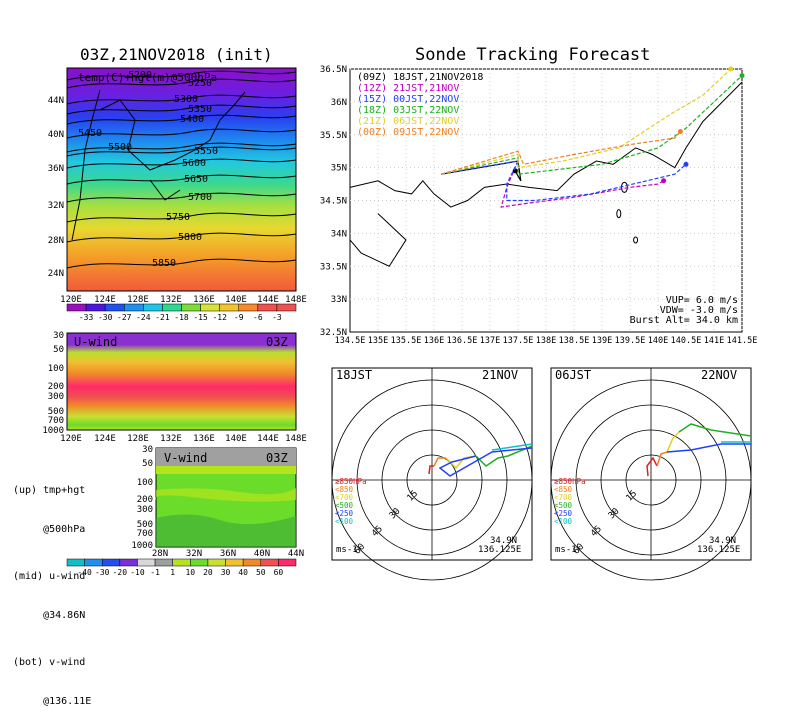 This screenshot has height=721, width=792. What do you see at coordinates (56, 421) in the screenshot?
I see `u-pressure-tick: 700` at bounding box center [56, 421].